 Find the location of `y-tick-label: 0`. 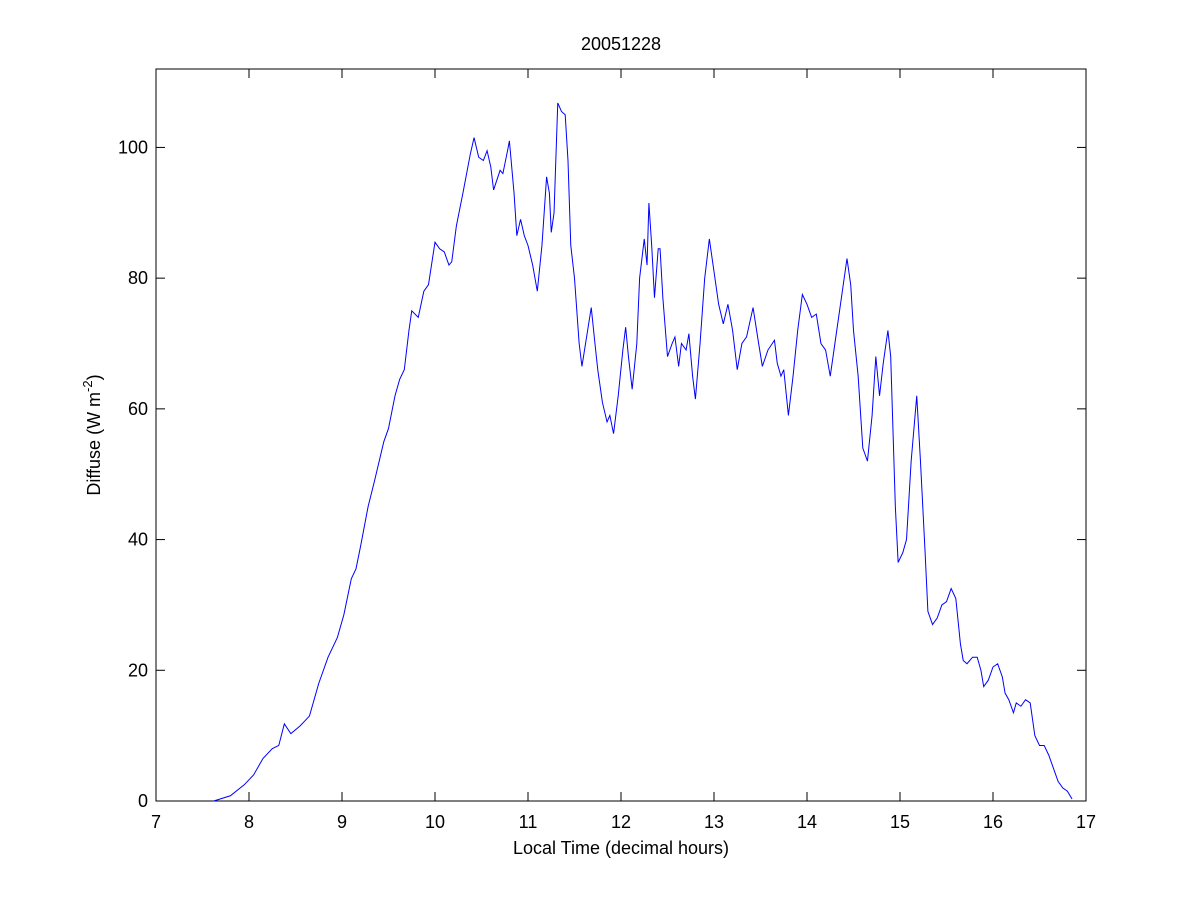

y-tick-label: 0 is located at coordinates (143, 801).